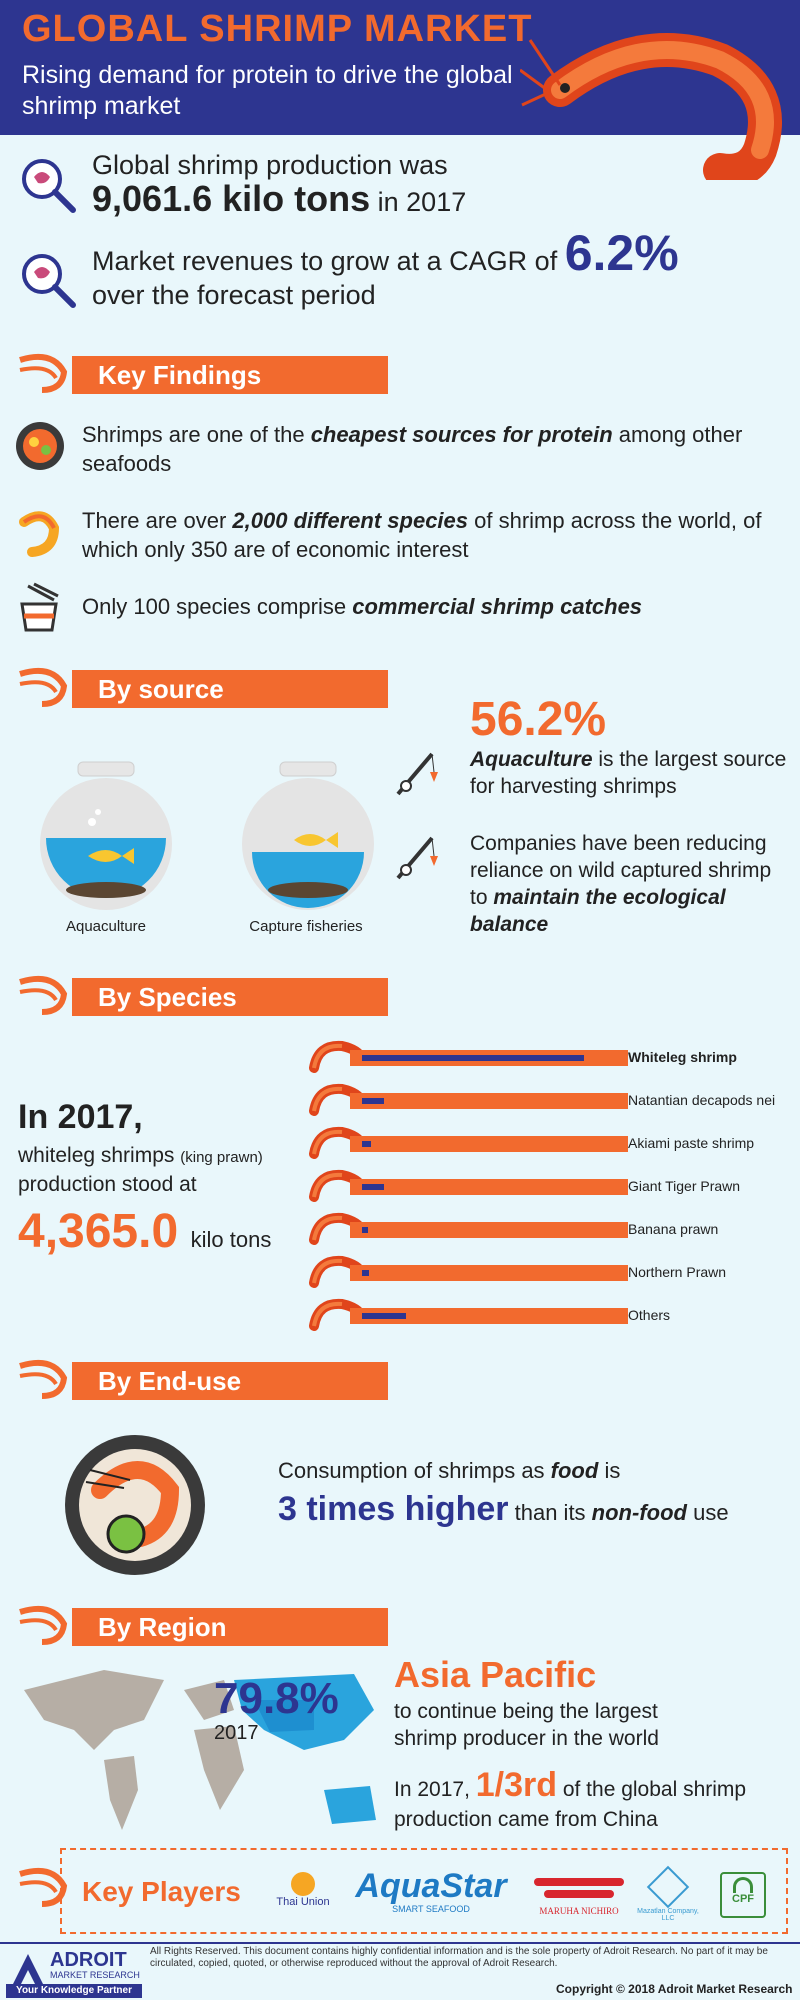  Describe the element at coordinates (306, 926) in the screenshot. I see `label-capture-fisheries: Capture fisheries` at that location.